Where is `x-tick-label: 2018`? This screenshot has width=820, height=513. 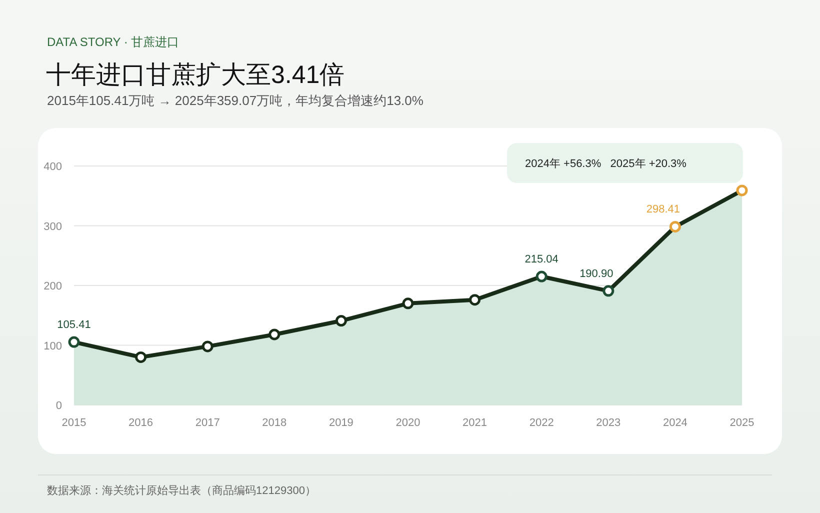 x-tick-label: 2018 is located at coordinates (274, 423).